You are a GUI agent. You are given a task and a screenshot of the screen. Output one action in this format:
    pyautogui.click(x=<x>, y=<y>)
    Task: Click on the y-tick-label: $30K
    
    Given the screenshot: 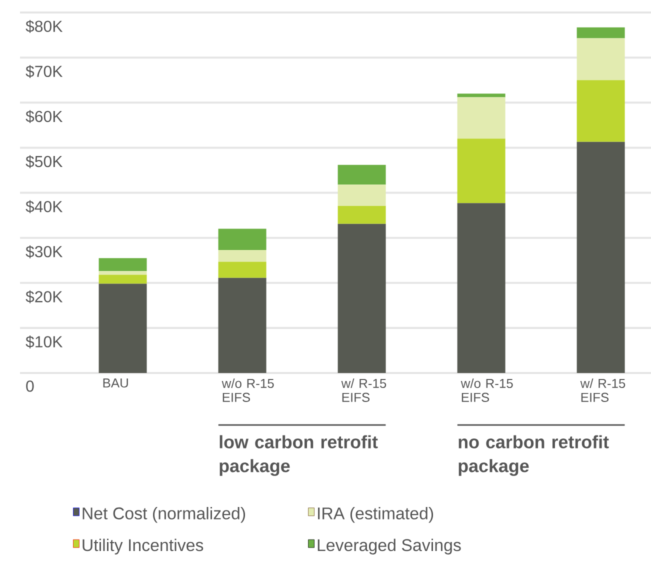 What is the action you would take?
    pyautogui.click(x=44, y=251)
    